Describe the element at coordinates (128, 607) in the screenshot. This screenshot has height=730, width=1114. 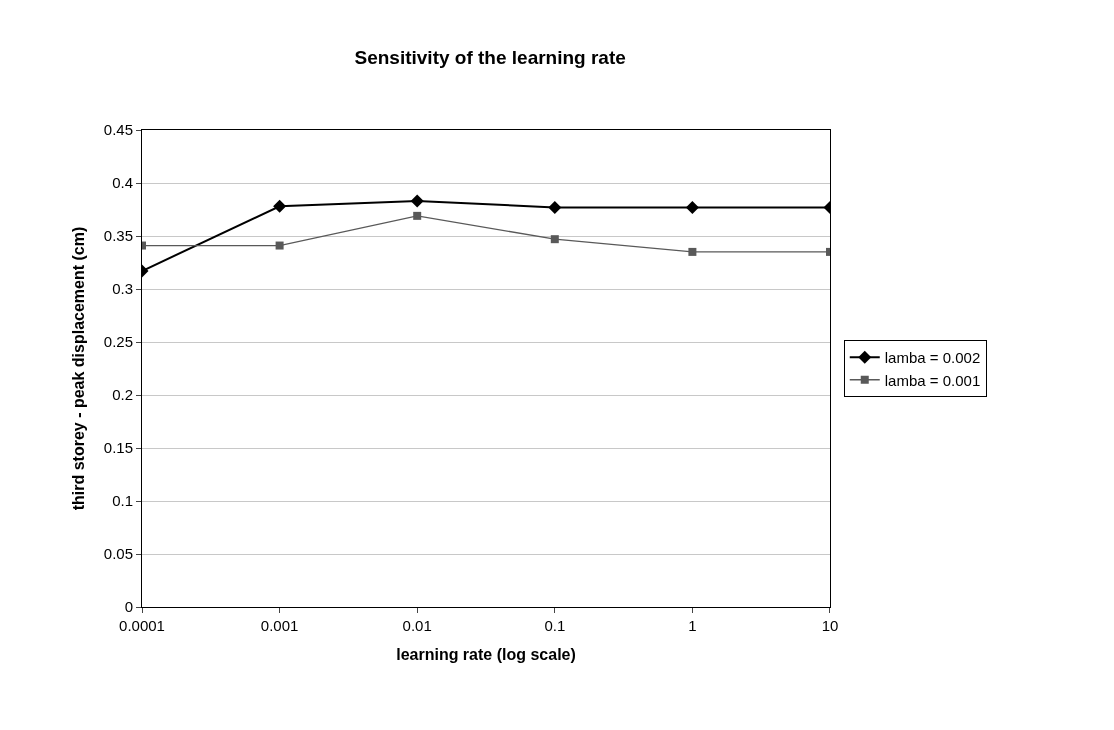
I see `y-tick-label: 0` at that location.